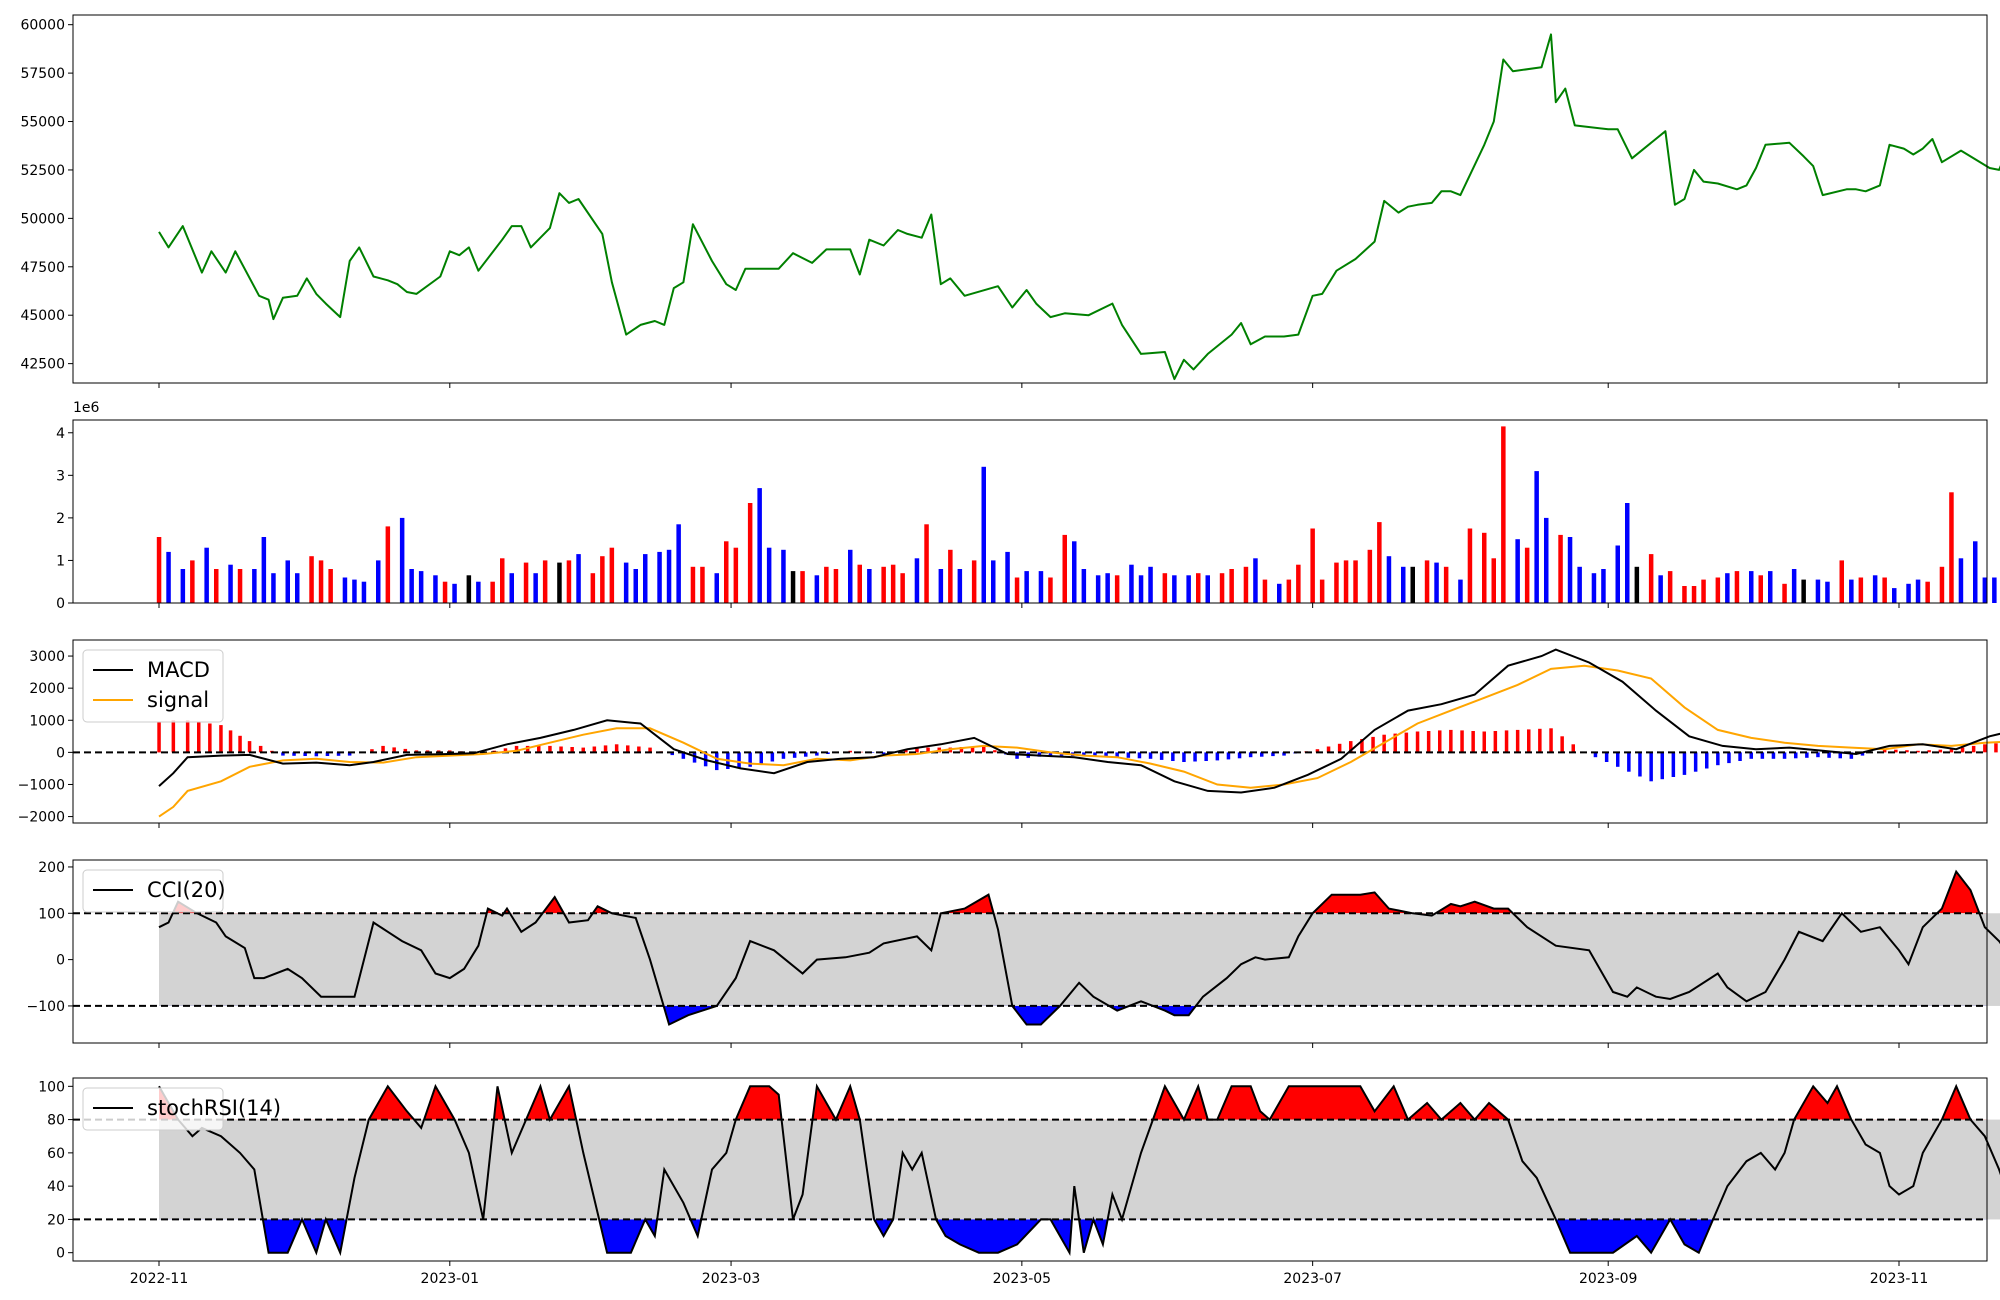 This screenshot has width=2000, height=1300. I want to click on y-tick-label: −1000, so click(41, 785).